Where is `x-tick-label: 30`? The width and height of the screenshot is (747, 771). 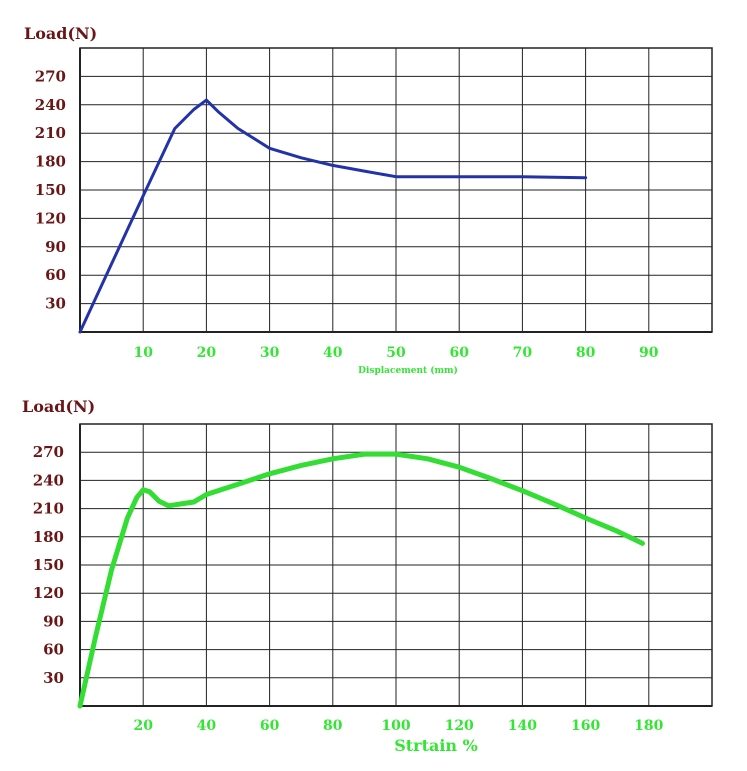
x-tick-label: 30 is located at coordinates (270, 353).